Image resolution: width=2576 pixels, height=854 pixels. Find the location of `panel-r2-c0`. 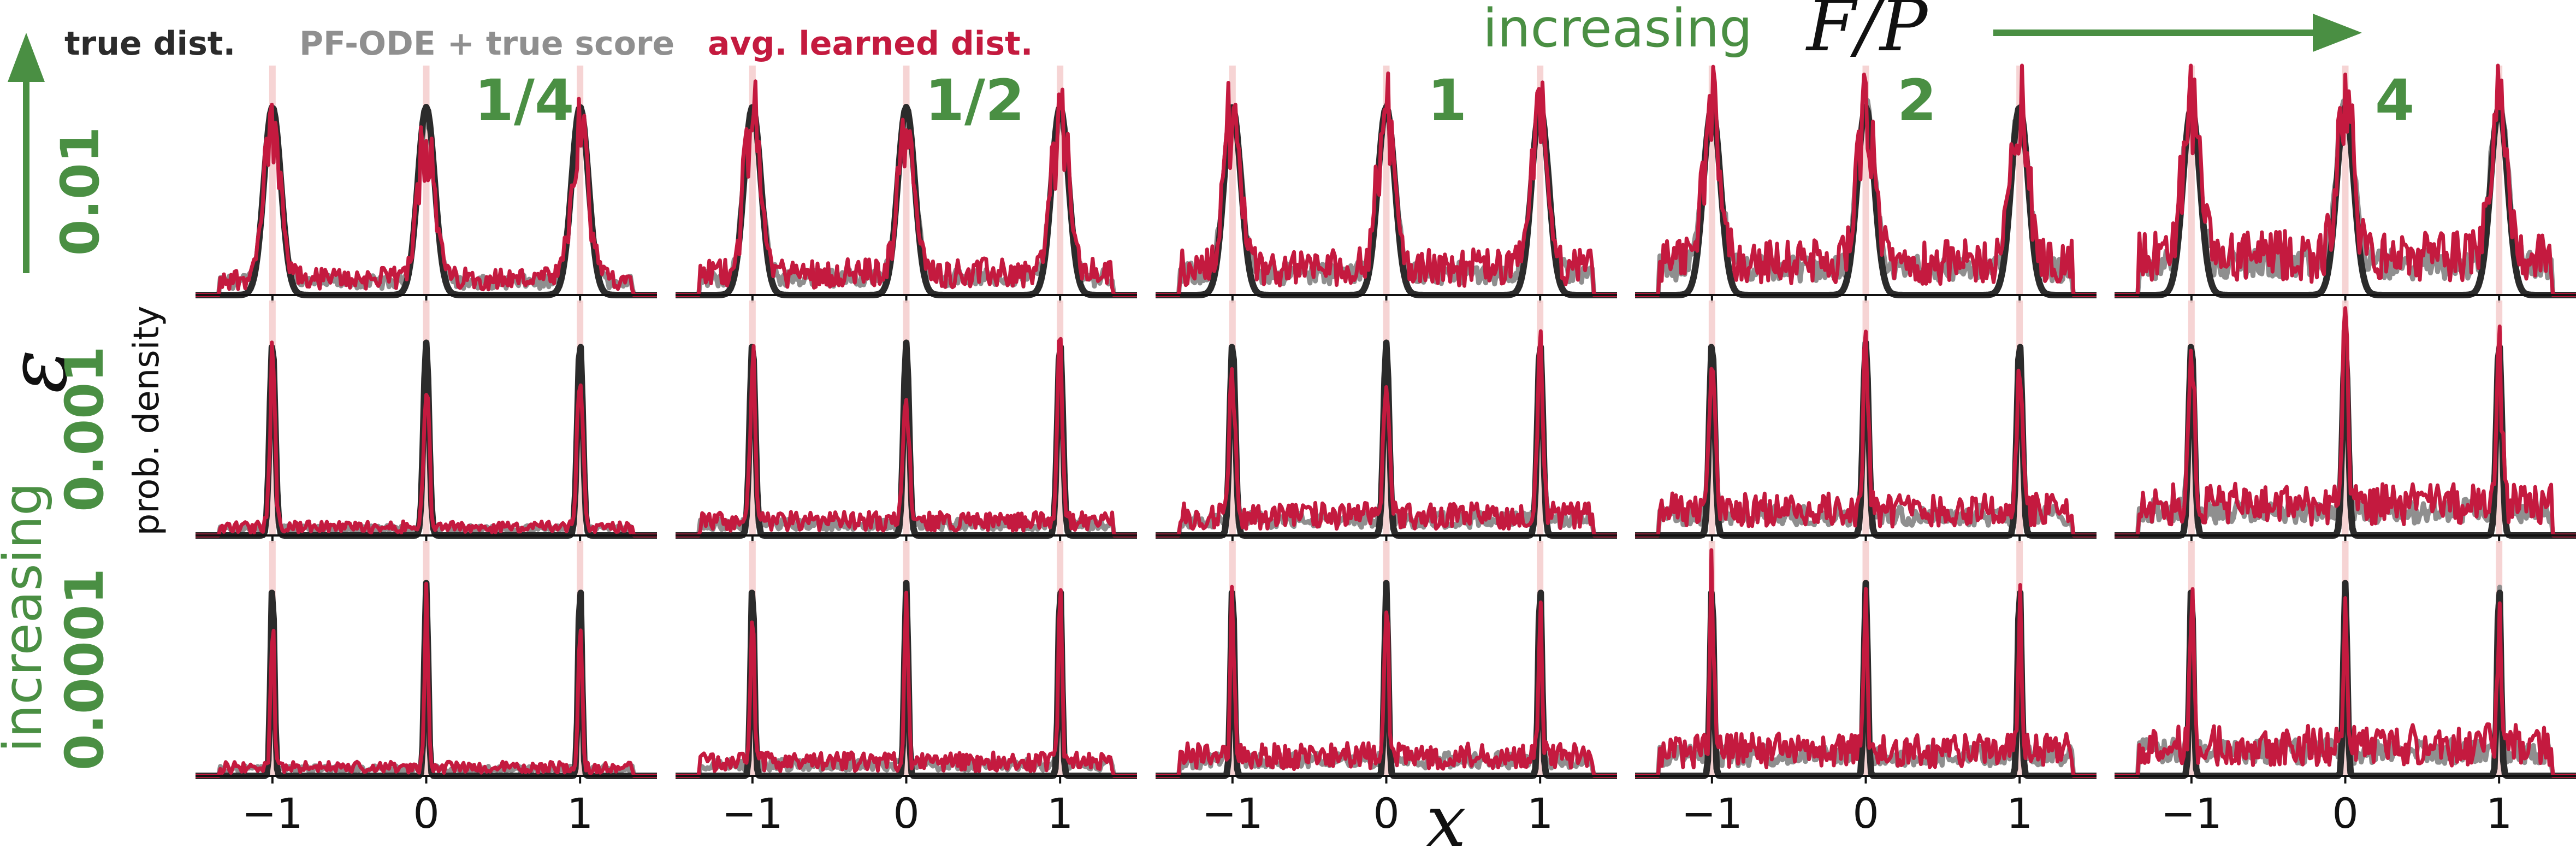

panel-r2-c0 is located at coordinates (426, 662).